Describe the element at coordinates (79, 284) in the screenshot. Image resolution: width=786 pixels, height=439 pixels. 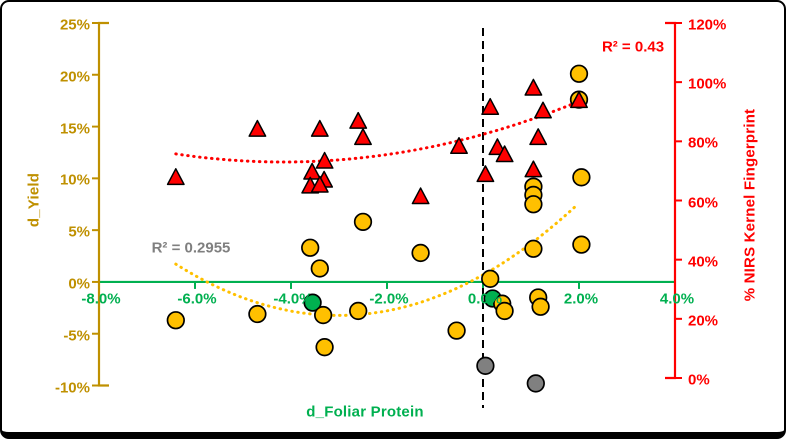
I see `y-left-tick-label: 0%` at that location.